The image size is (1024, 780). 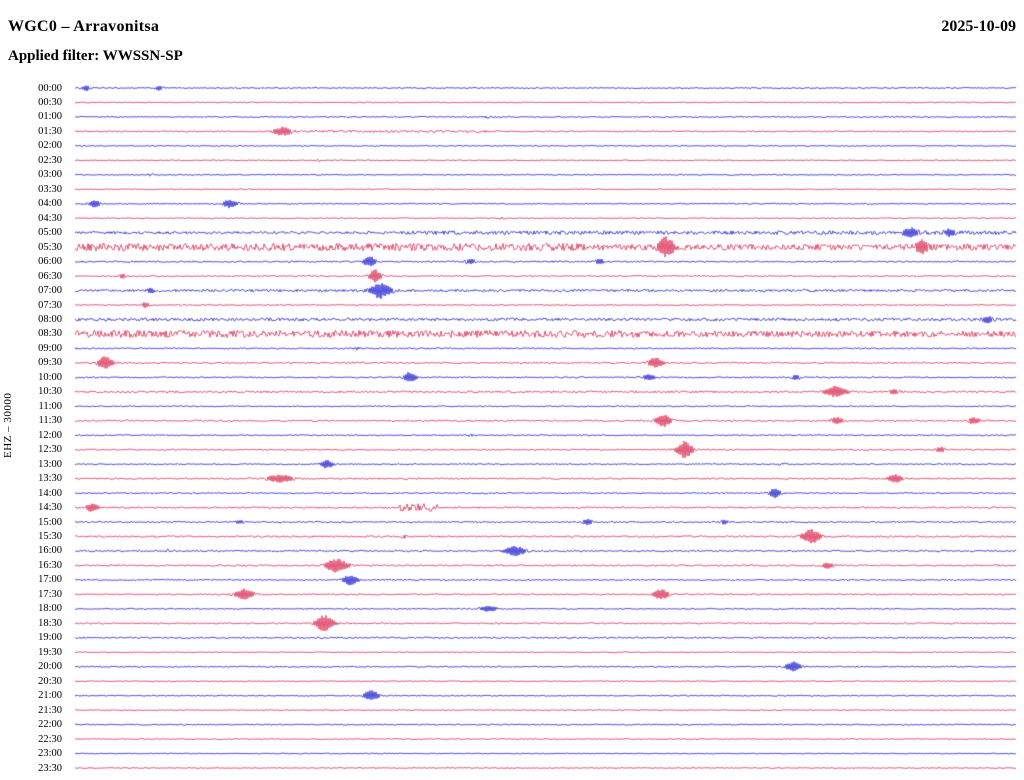 I want to click on time-label: 05:00, so click(x=50, y=233).